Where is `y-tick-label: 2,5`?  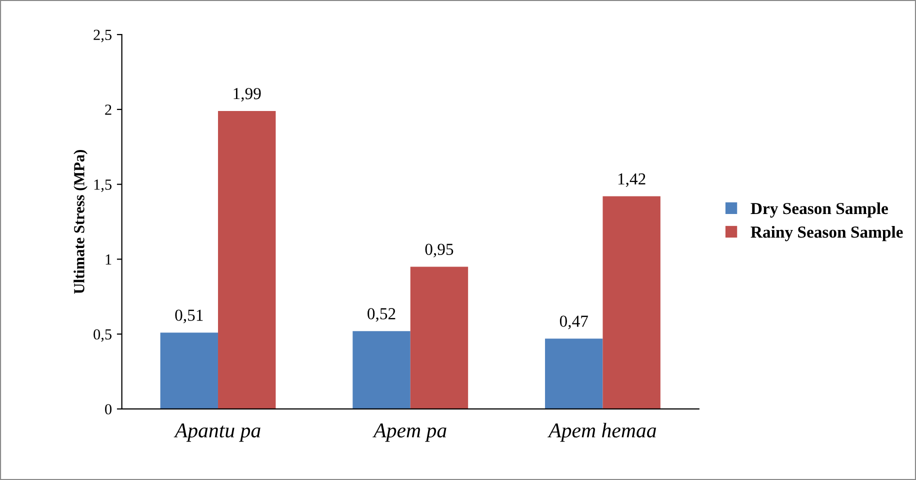
y-tick-label: 2,5 is located at coordinates (103, 36).